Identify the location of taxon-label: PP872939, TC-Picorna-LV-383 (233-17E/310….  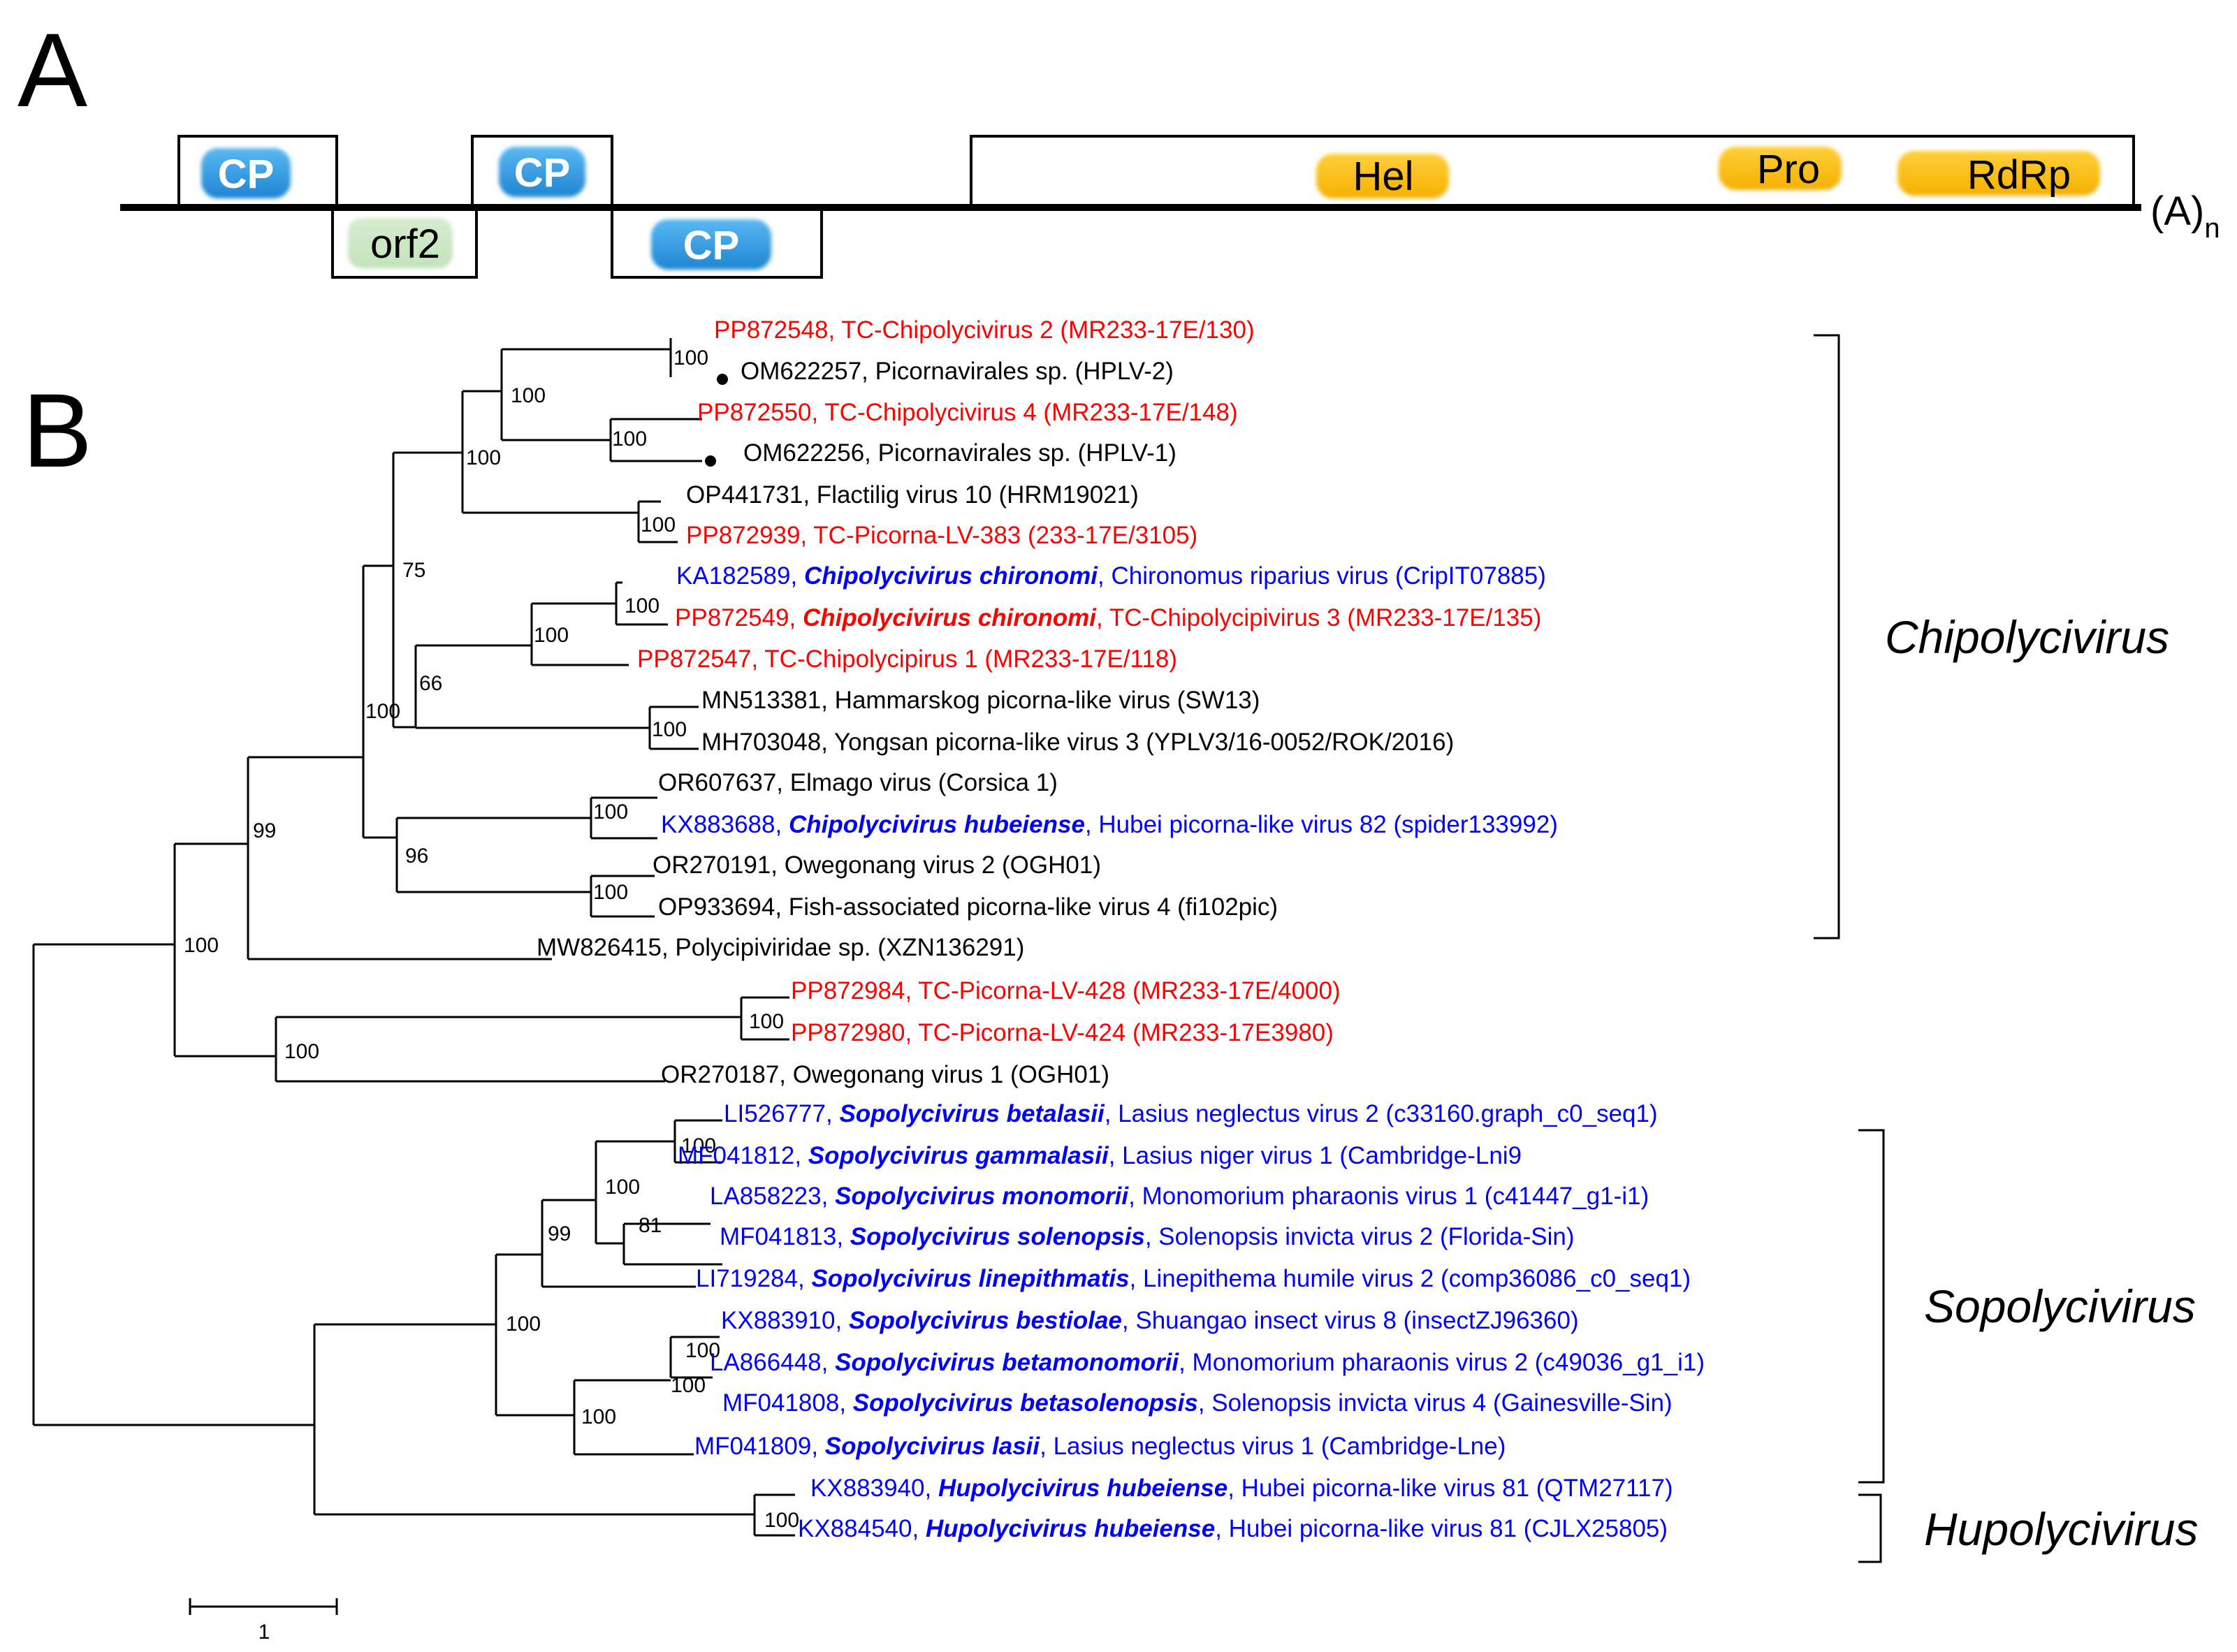
(942, 535).